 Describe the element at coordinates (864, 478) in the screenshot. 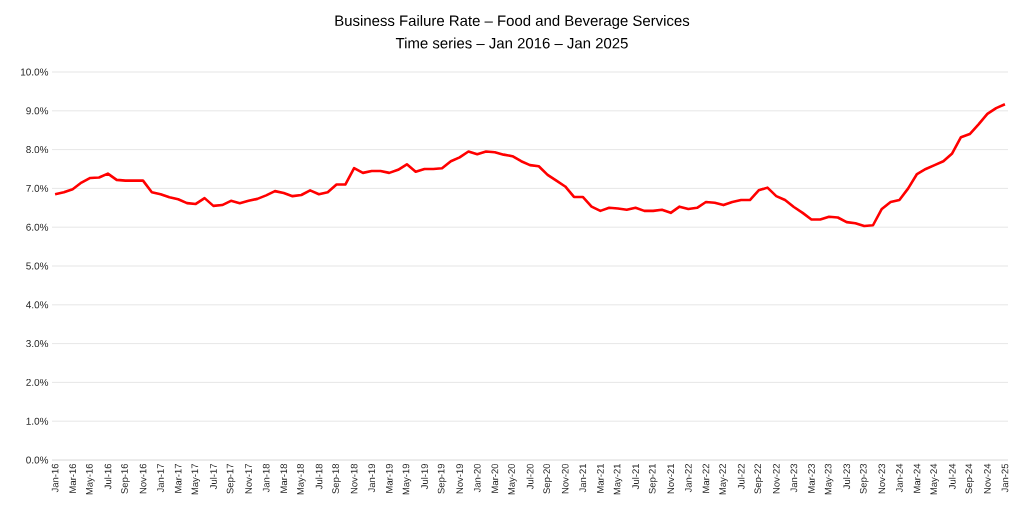

I see `x-tick-label: Sep-23` at that location.